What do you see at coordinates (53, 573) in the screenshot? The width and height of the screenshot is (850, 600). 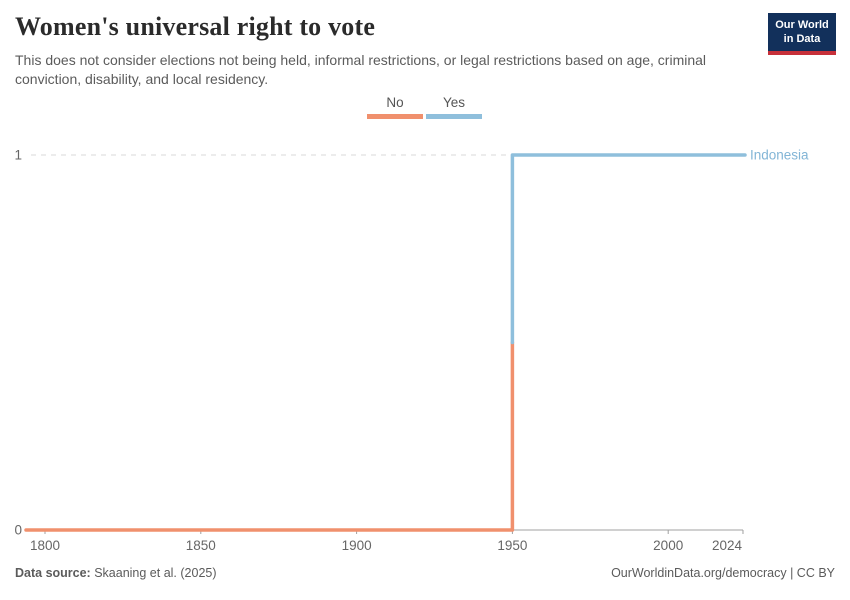 I see `data-source-label: Data source:` at bounding box center [53, 573].